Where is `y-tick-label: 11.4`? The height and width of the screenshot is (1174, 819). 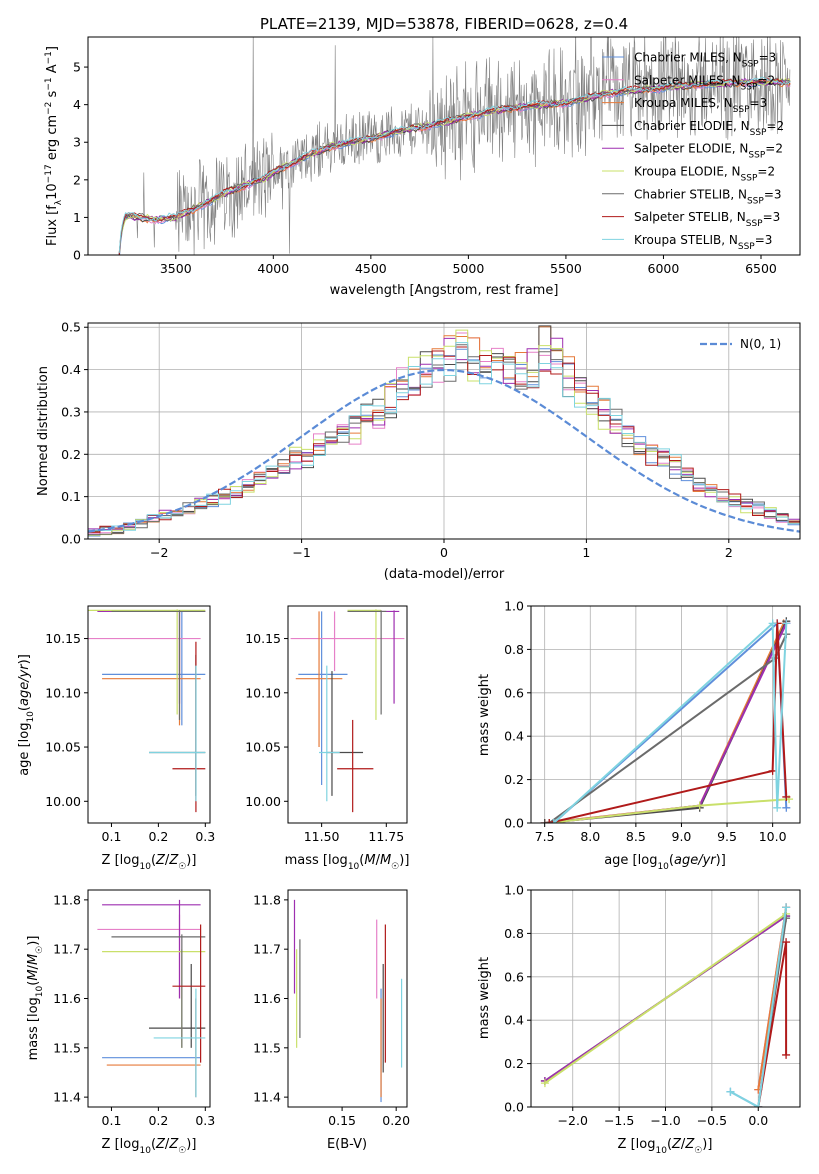
y-tick-label: 11.4 is located at coordinates (67, 1097).